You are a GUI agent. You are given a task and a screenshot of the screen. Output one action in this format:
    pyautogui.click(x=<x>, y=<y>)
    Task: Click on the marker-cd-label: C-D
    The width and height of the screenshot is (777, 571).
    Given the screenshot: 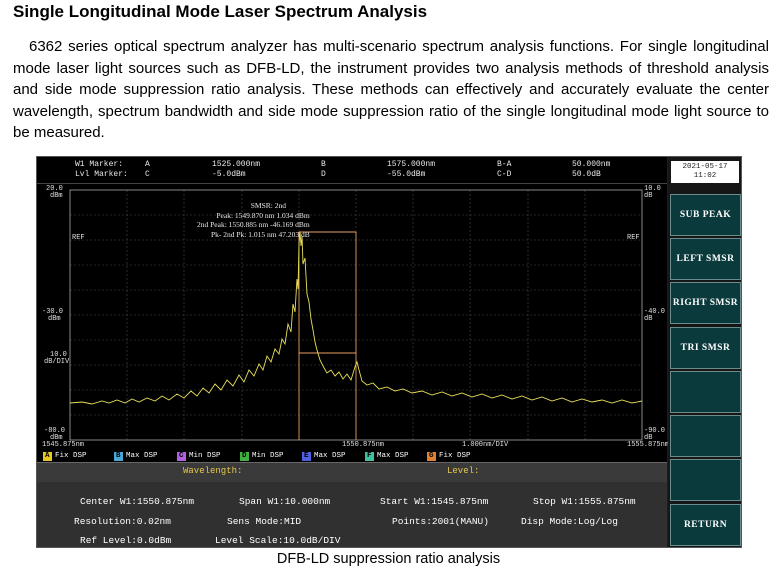 What is the action you would take?
    pyautogui.click(x=504, y=174)
    